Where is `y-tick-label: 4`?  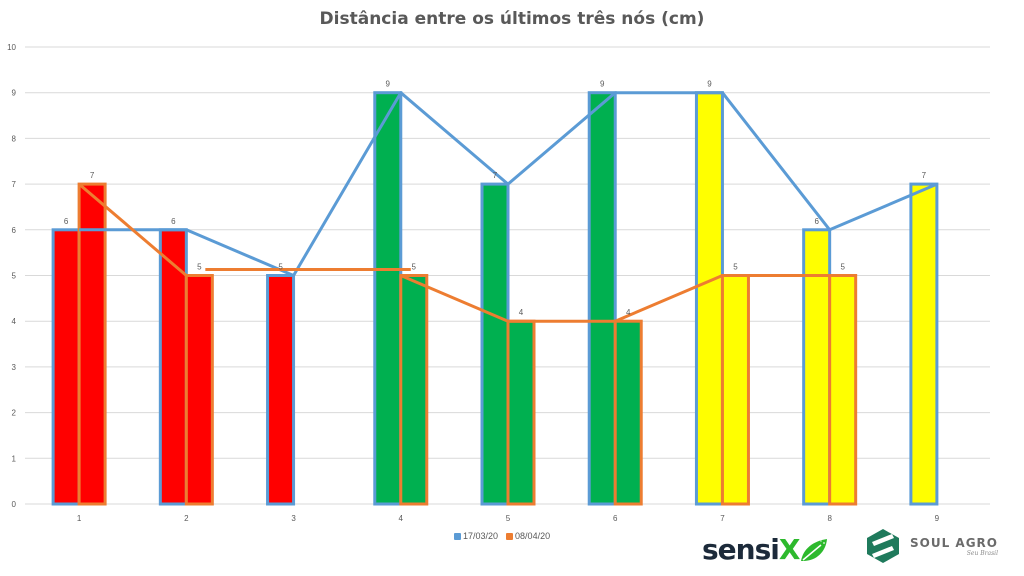 y-tick-label: 4 is located at coordinates (14, 321).